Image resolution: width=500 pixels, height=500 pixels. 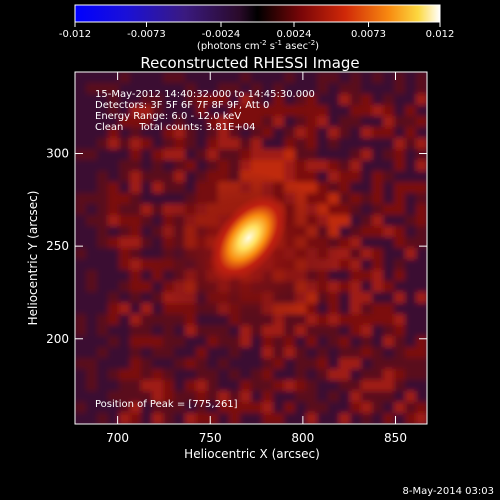 I want to click on chart-title: Reconstructed RHESSI Image, so click(x=249, y=63).